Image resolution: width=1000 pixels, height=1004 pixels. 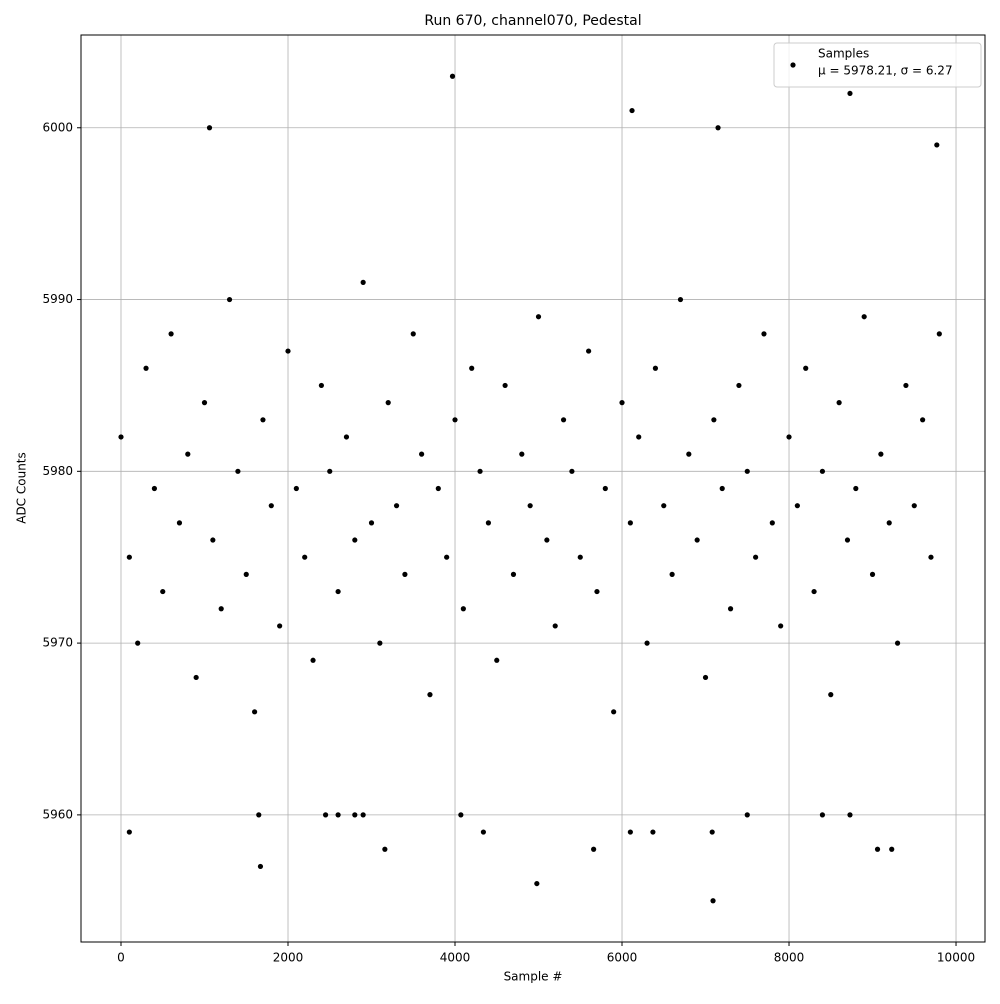 I want to click on legend-marker, so click(x=793, y=65).